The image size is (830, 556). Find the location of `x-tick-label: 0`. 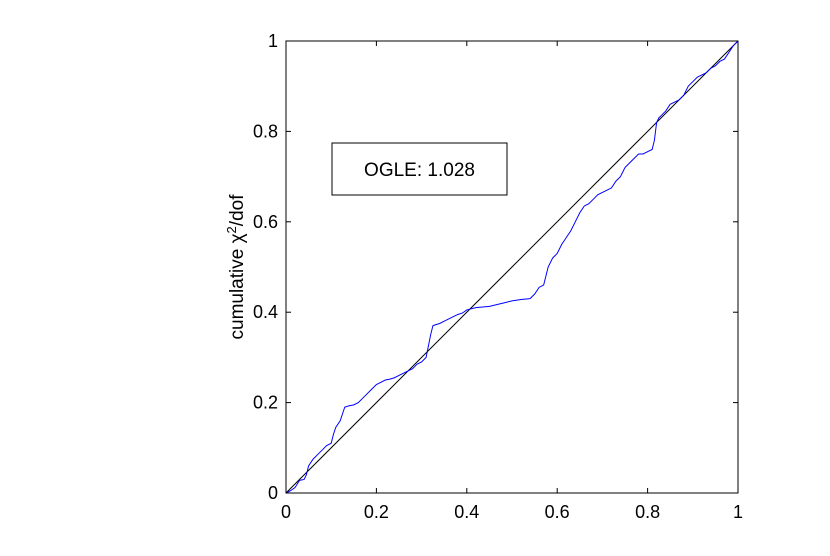

x-tick-label: 0 is located at coordinates (286, 512).